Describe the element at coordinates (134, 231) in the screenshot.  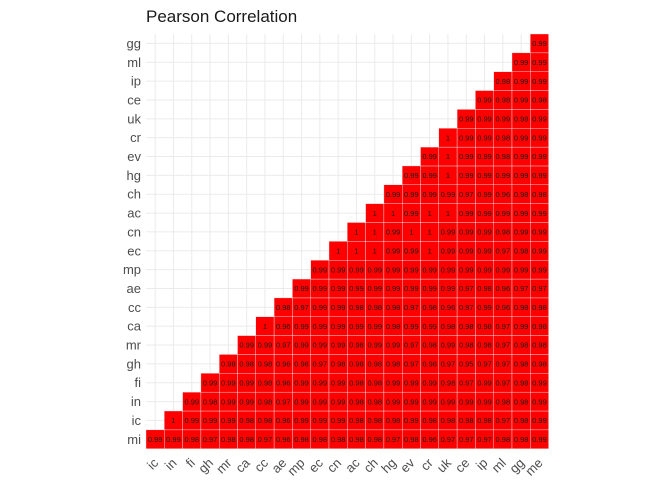
I see `y-tick-label: cn` at that location.